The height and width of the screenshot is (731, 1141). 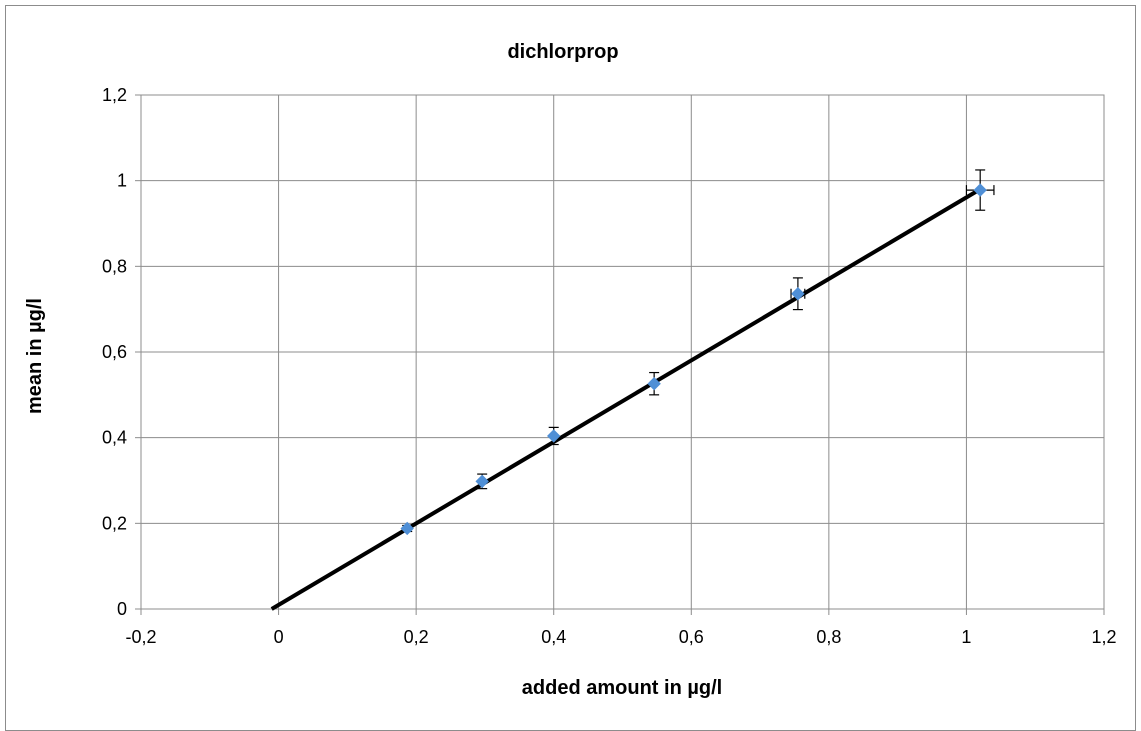 I want to click on y-tick-label: 0,8, so click(x=114, y=266).